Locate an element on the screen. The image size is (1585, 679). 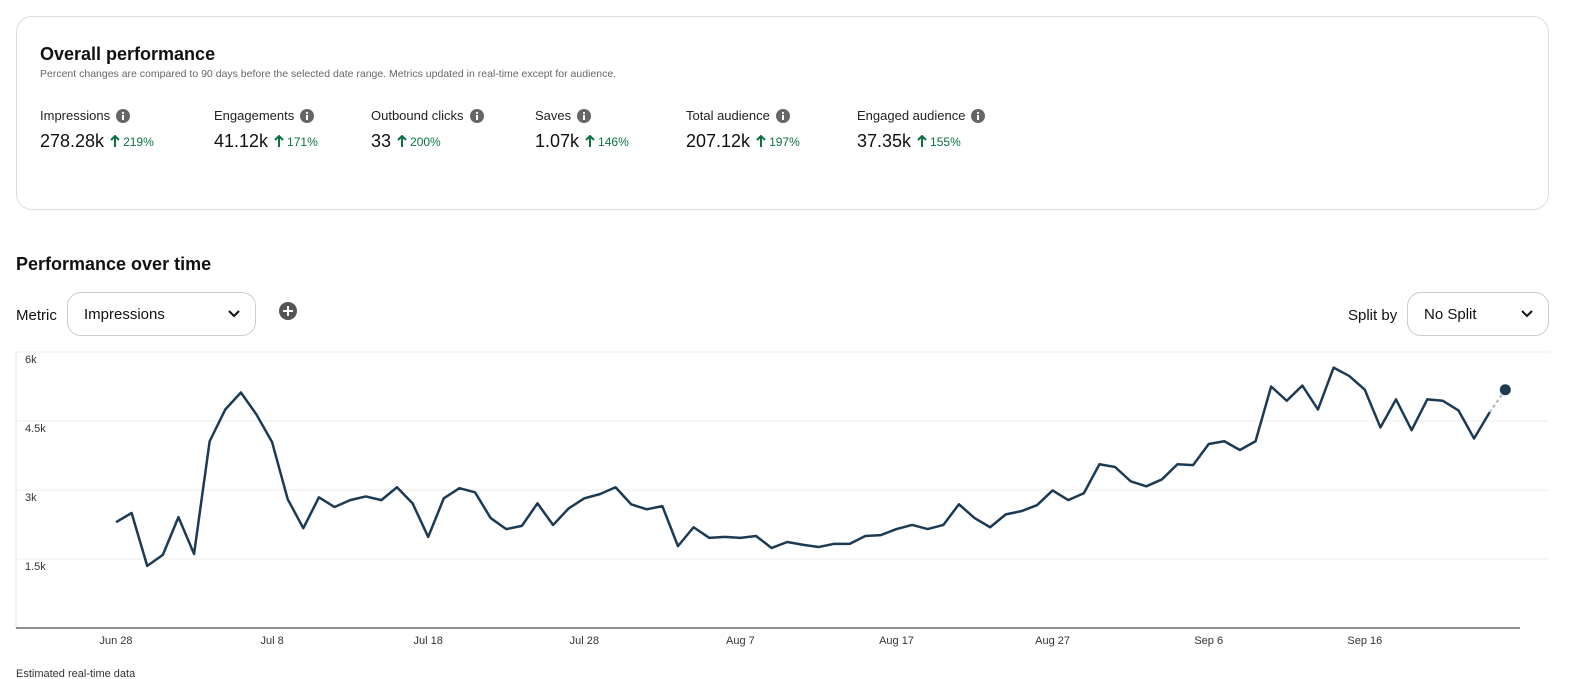
metric-row: 207.12k 197% is located at coordinates (743, 141).